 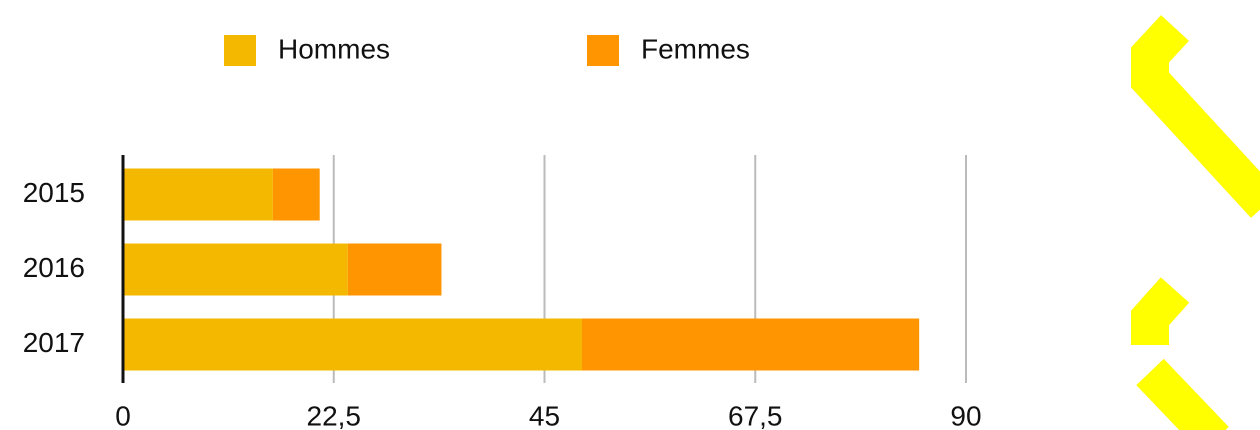 What do you see at coordinates (755, 415) in the screenshot?
I see `x-tick-label: 67,5` at bounding box center [755, 415].